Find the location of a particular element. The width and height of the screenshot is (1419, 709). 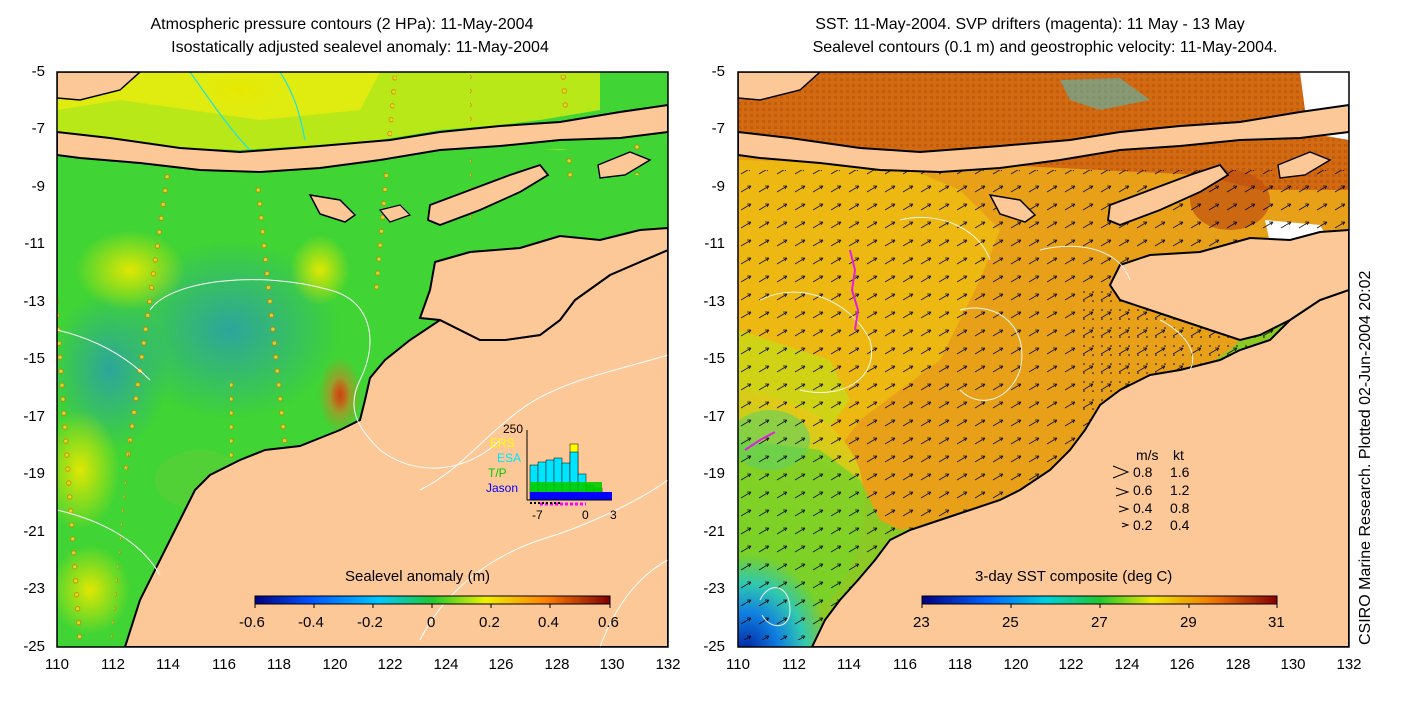

right-x-tick: 122 is located at coordinates (1071, 664).